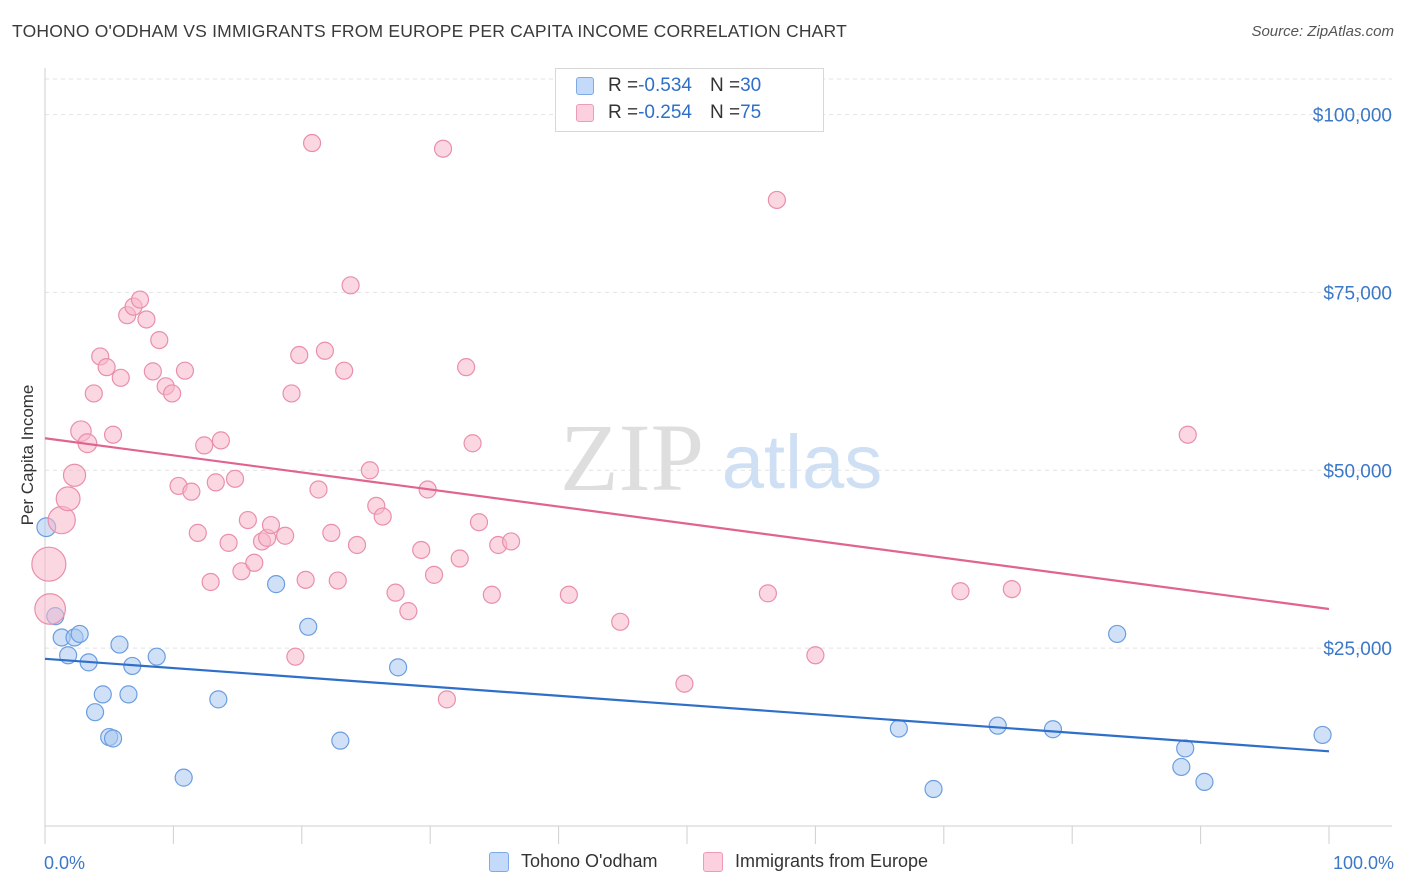 The width and height of the screenshot is (1406, 892). Describe the element at coordinates (623, 112) in the screenshot. I see `legend-r-label: R =` at that location.